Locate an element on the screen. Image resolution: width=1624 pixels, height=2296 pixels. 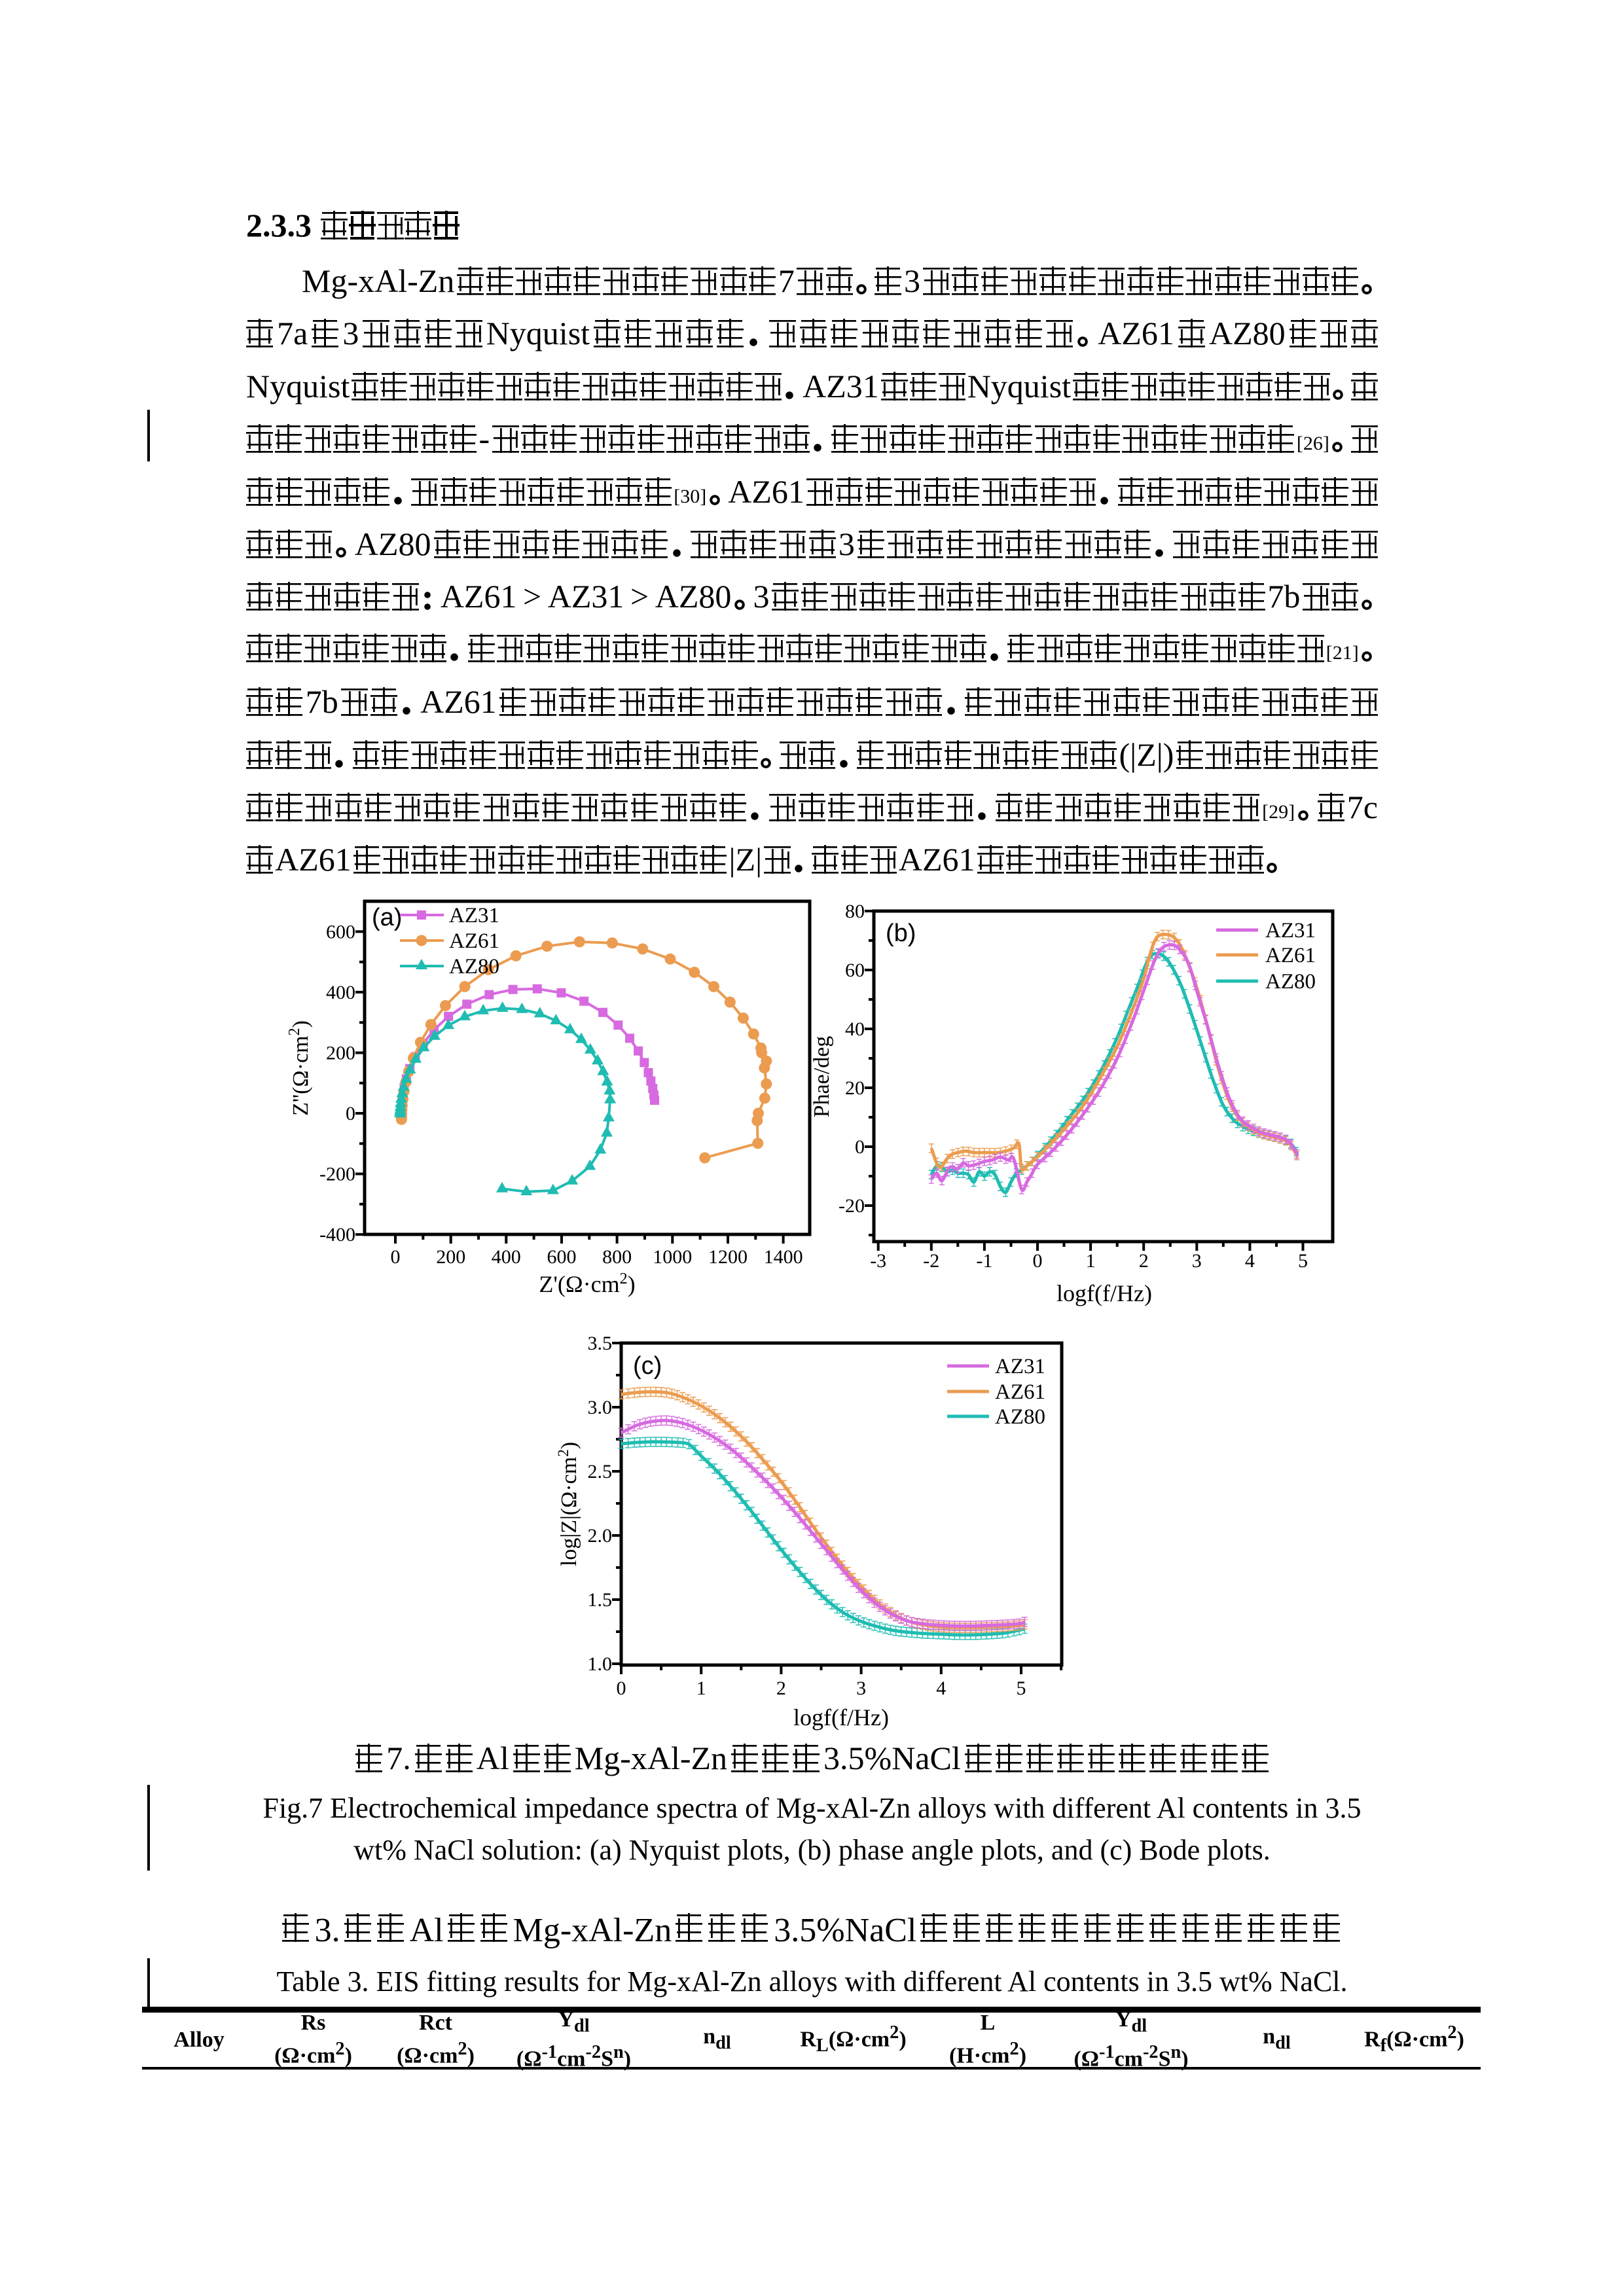
svg-text: Phae/deg is located at coordinates (822, 1077).